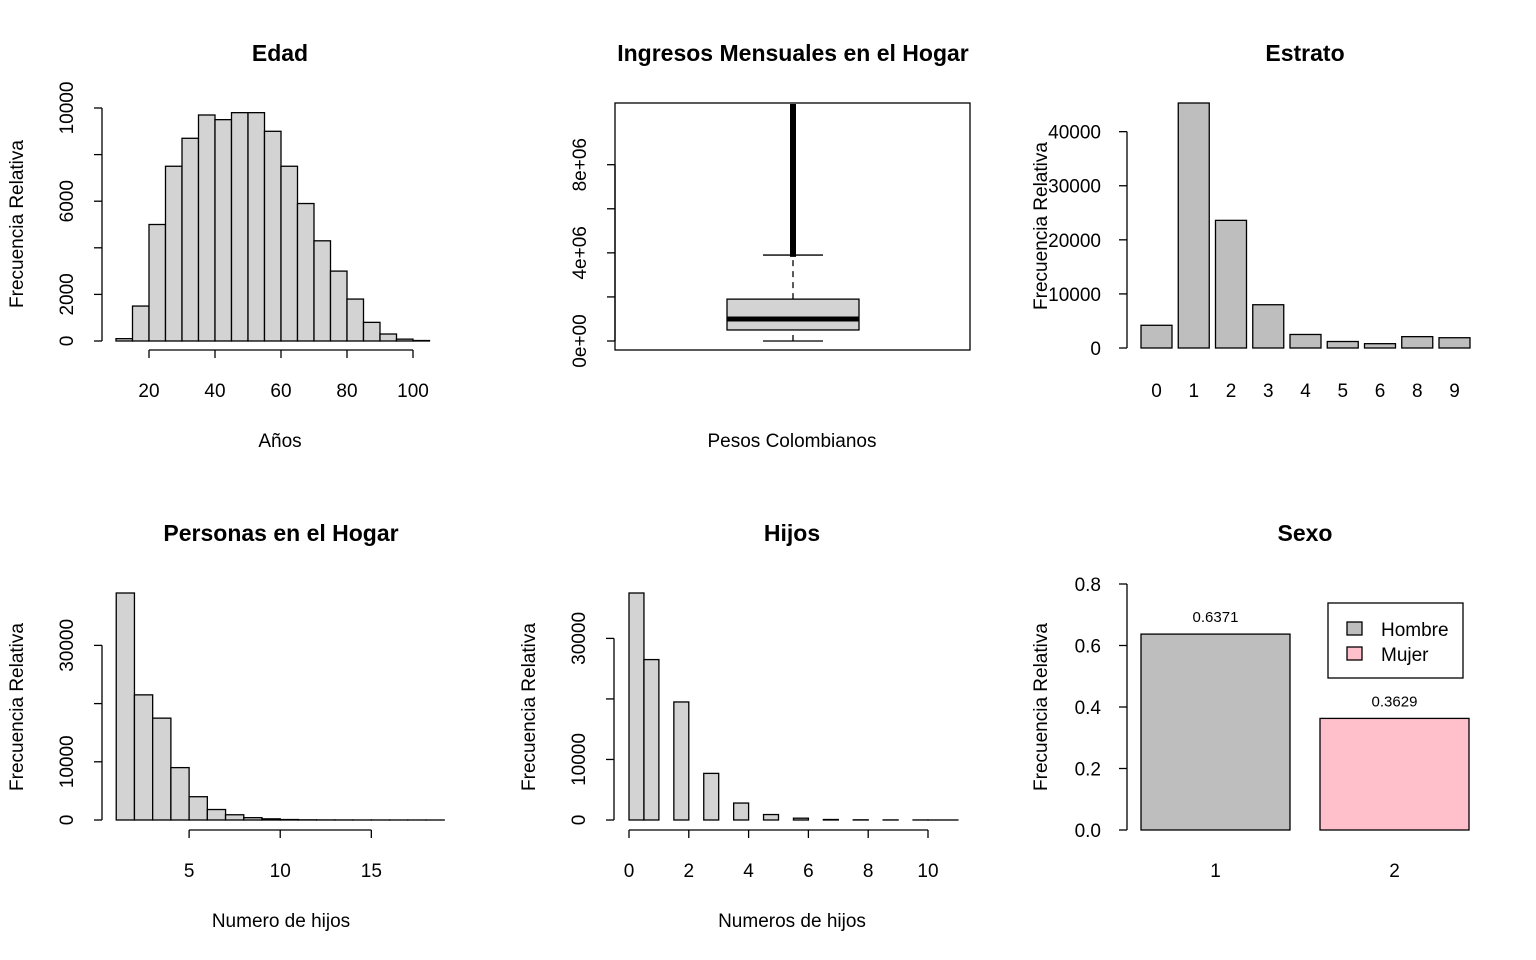 The width and height of the screenshot is (1536, 960). What do you see at coordinates (17, 707) in the screenshot?
I see `y-axis-label-personas: Frecuencia Relativa` at bounding box center [17, 707].